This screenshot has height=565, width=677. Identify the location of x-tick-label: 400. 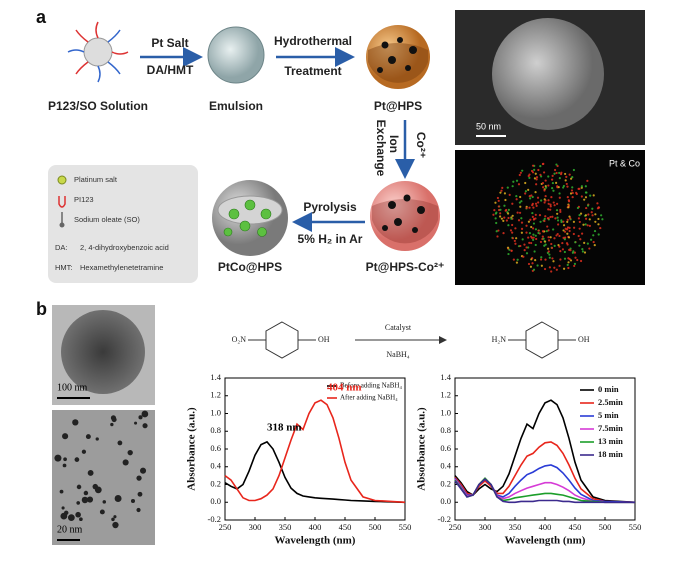
(545, 527).